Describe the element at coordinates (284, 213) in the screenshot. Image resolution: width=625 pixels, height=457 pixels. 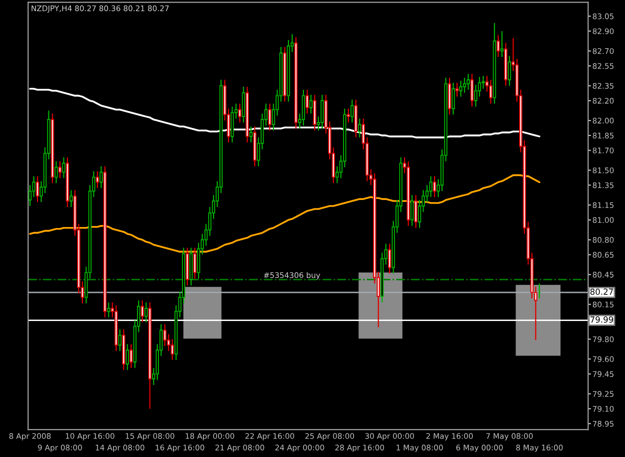
I see `line-series` at that location.